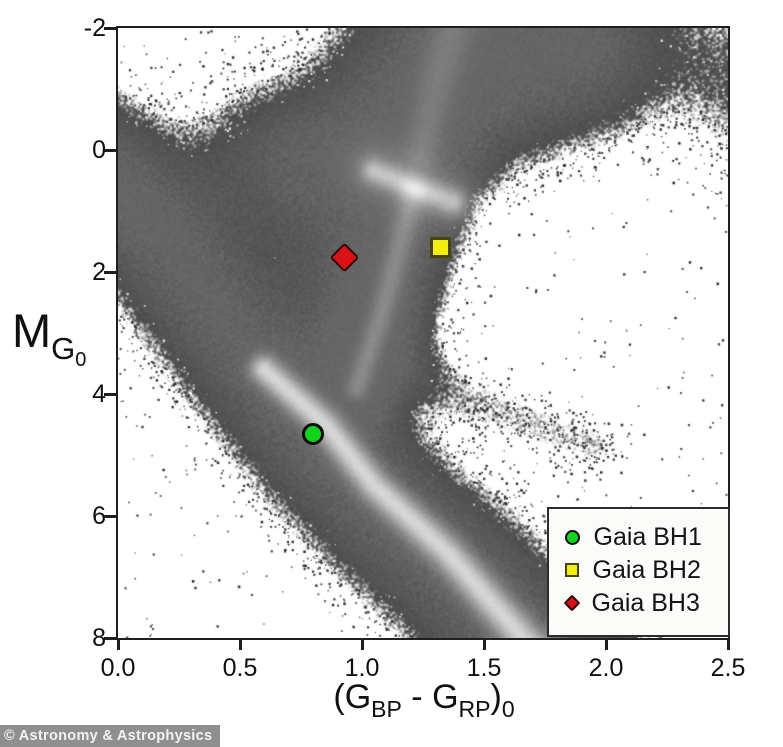 Image resolution: width=783 pixels, height=747 pixels. Describe the element at coordinates (352, 697) in the screenshot. I see `x-axis-label-p1: (G` at that location.